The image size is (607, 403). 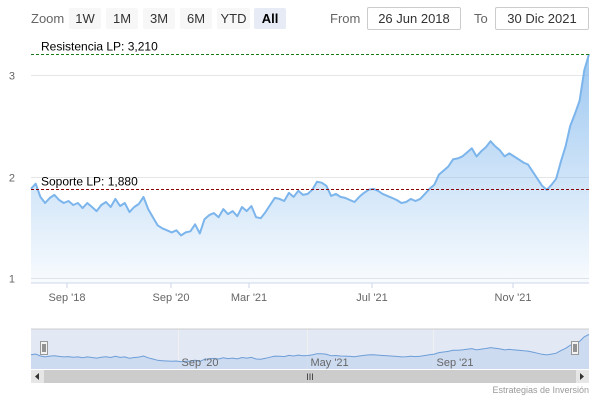 I want to click on navigator-right-handle, so click(x=575, y=348).